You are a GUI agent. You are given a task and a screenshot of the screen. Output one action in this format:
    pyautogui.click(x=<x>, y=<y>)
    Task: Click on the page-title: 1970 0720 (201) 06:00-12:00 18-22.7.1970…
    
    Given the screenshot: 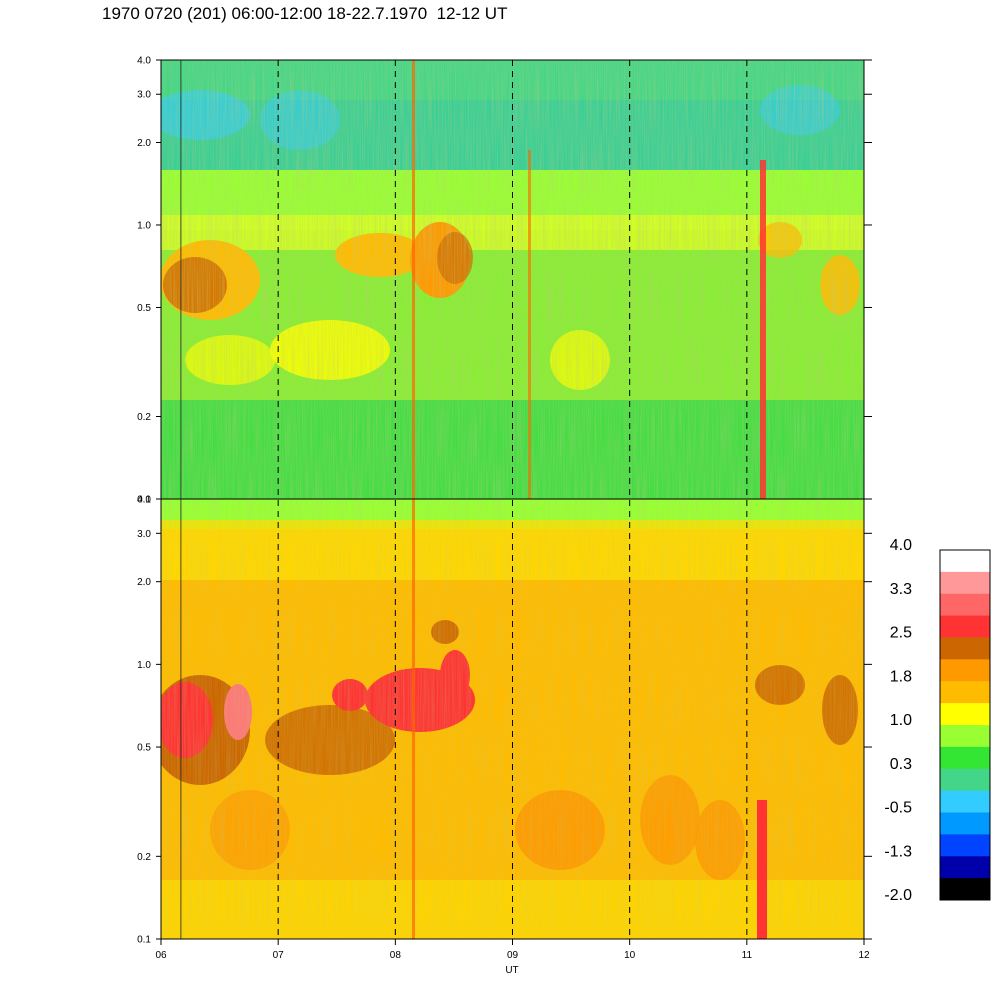 What is the action you would take?
    pyautogui.click(x=305, y=13)
    